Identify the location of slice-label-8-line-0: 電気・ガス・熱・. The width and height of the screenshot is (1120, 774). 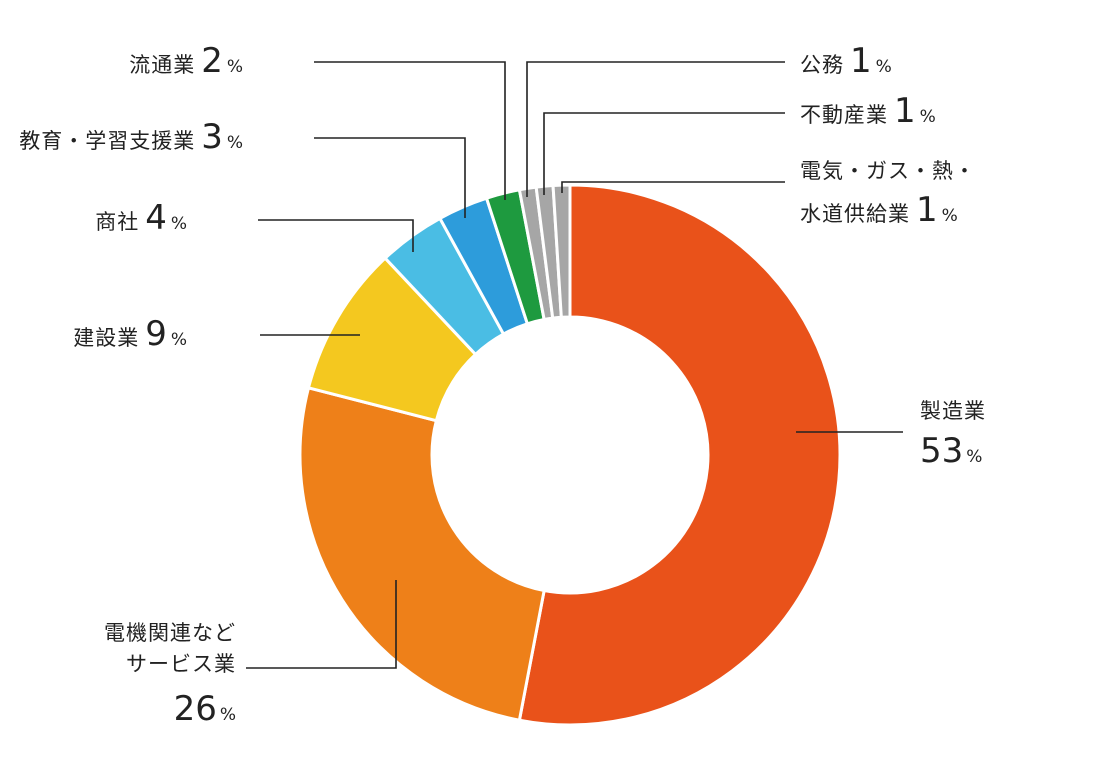
(888, 171).